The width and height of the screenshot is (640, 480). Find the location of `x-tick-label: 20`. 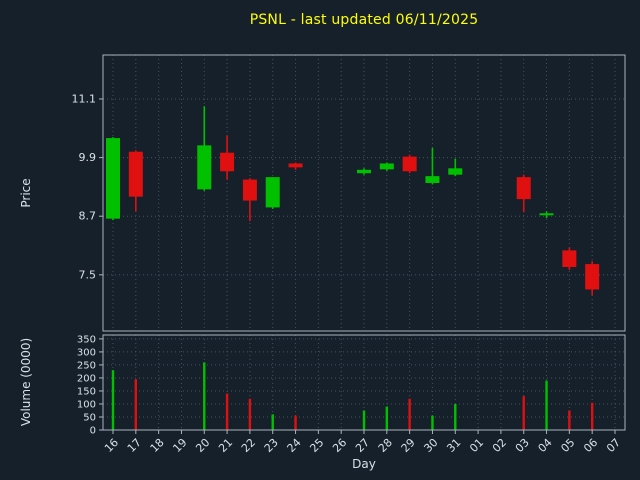

x-tick-label: 20 is located at coordinates (202, 445).